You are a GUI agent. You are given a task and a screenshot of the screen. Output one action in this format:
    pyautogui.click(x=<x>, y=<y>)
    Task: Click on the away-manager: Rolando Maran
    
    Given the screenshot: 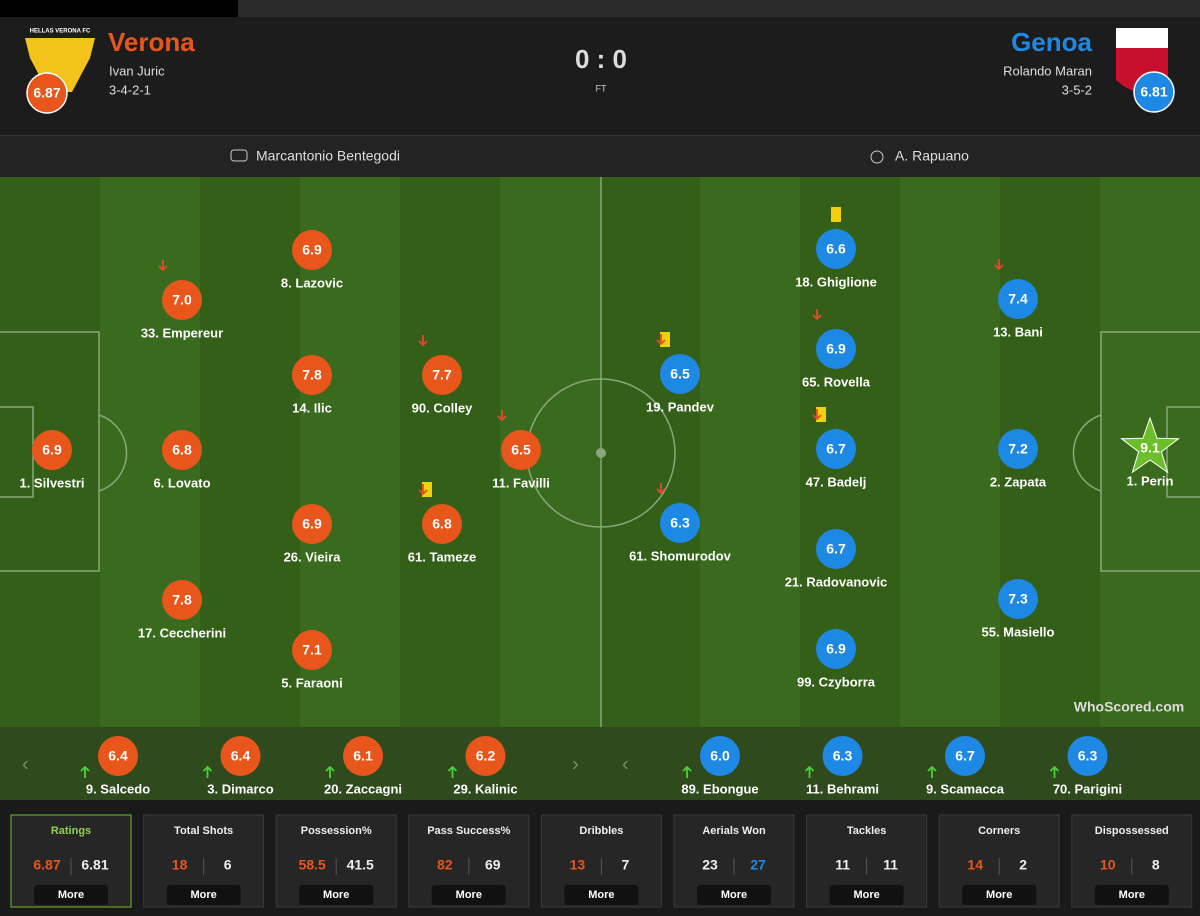 What is the action you would take?
    pyautogui.click(x=1047, y=70)
    